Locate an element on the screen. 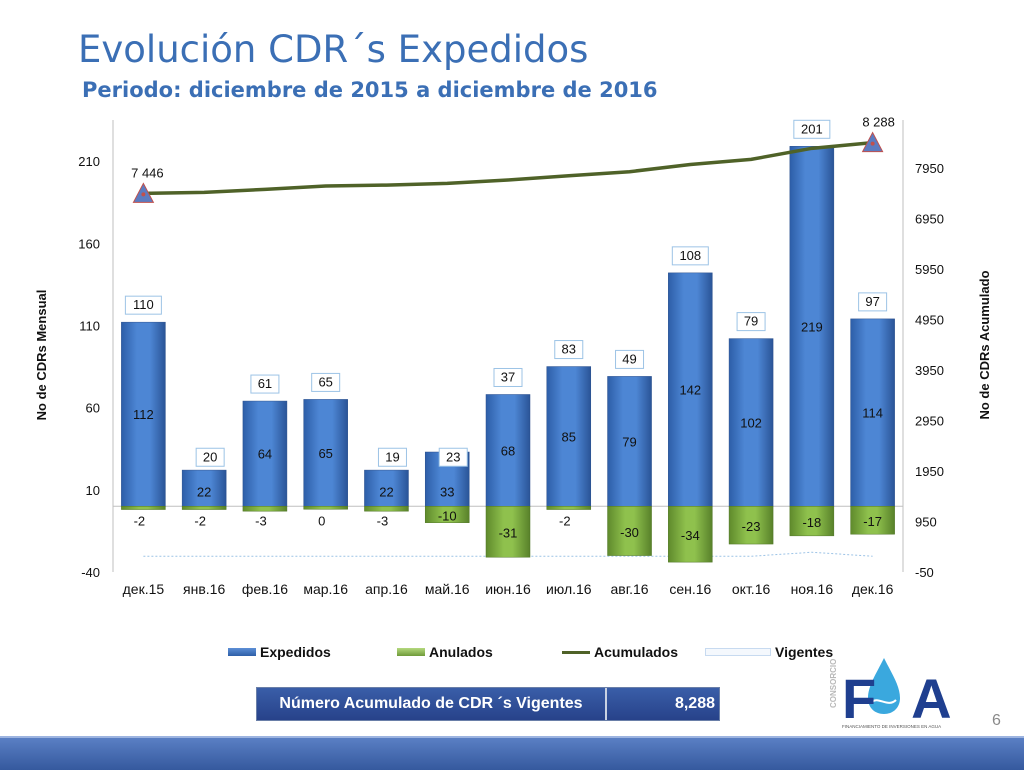 The height and width of the screenshot is (770, 1024). x-tick-label: авг.16 is located at coordinates (629, 589).